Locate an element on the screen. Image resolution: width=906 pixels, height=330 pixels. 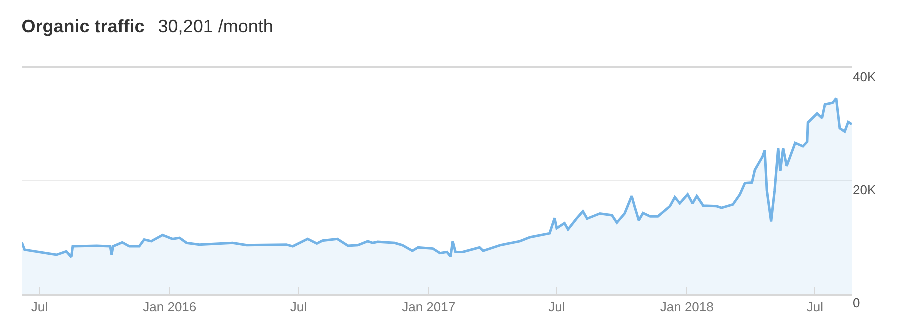
x-tick-label: Jan 2016 is located at coordinates (170, 307).